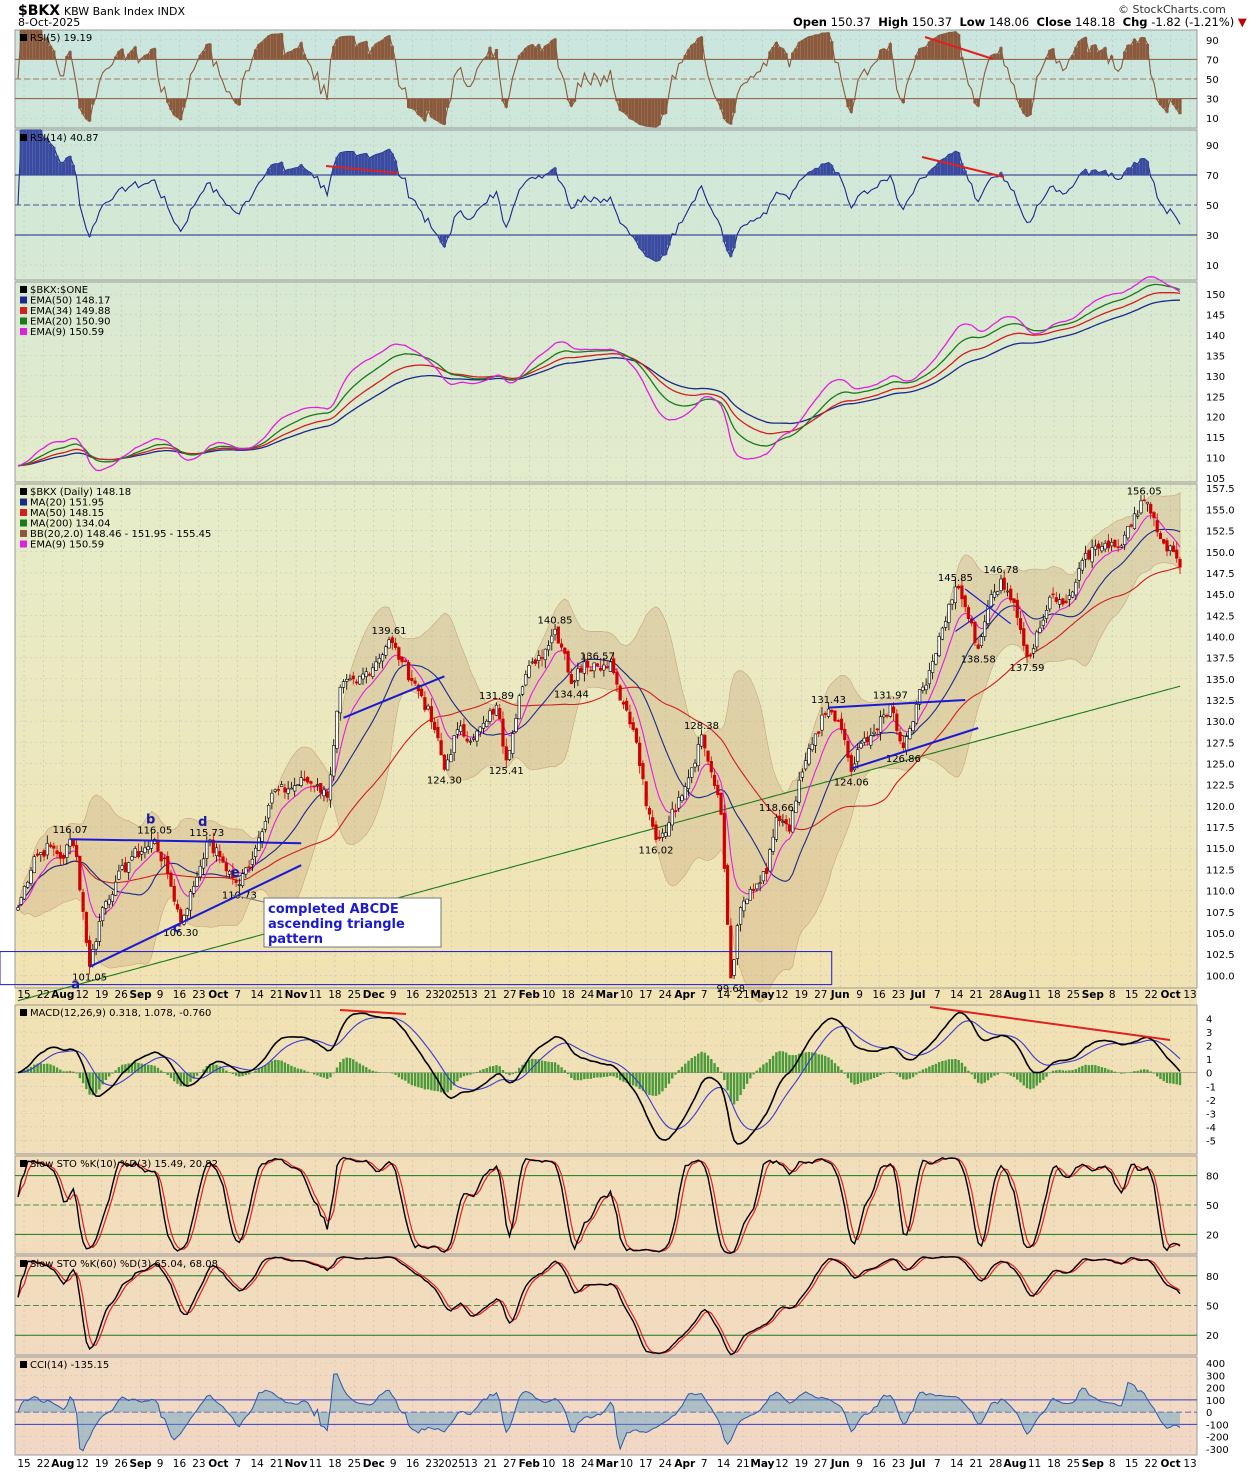 The image size is (1250, 1475). What do you see at coordinates (295, 939) in the screenshot?
I see `pattern-note-text: pattern` at bounding box center [295, 939].